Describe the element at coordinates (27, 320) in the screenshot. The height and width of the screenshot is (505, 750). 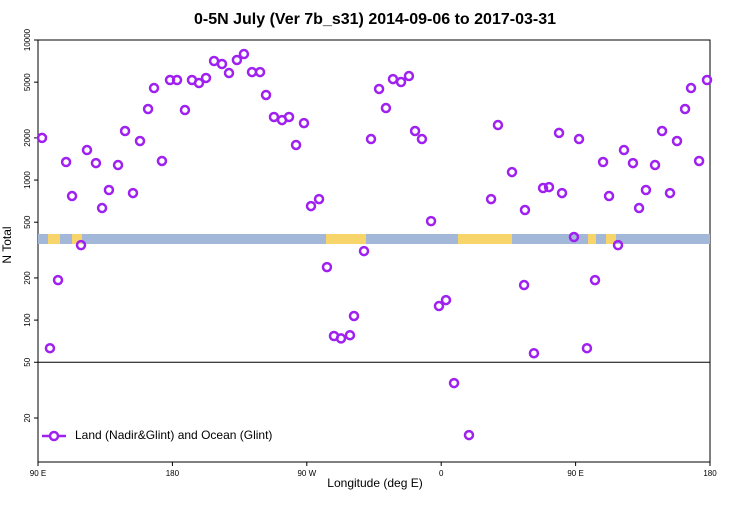
I see `y-tick-label: 100` at that location.